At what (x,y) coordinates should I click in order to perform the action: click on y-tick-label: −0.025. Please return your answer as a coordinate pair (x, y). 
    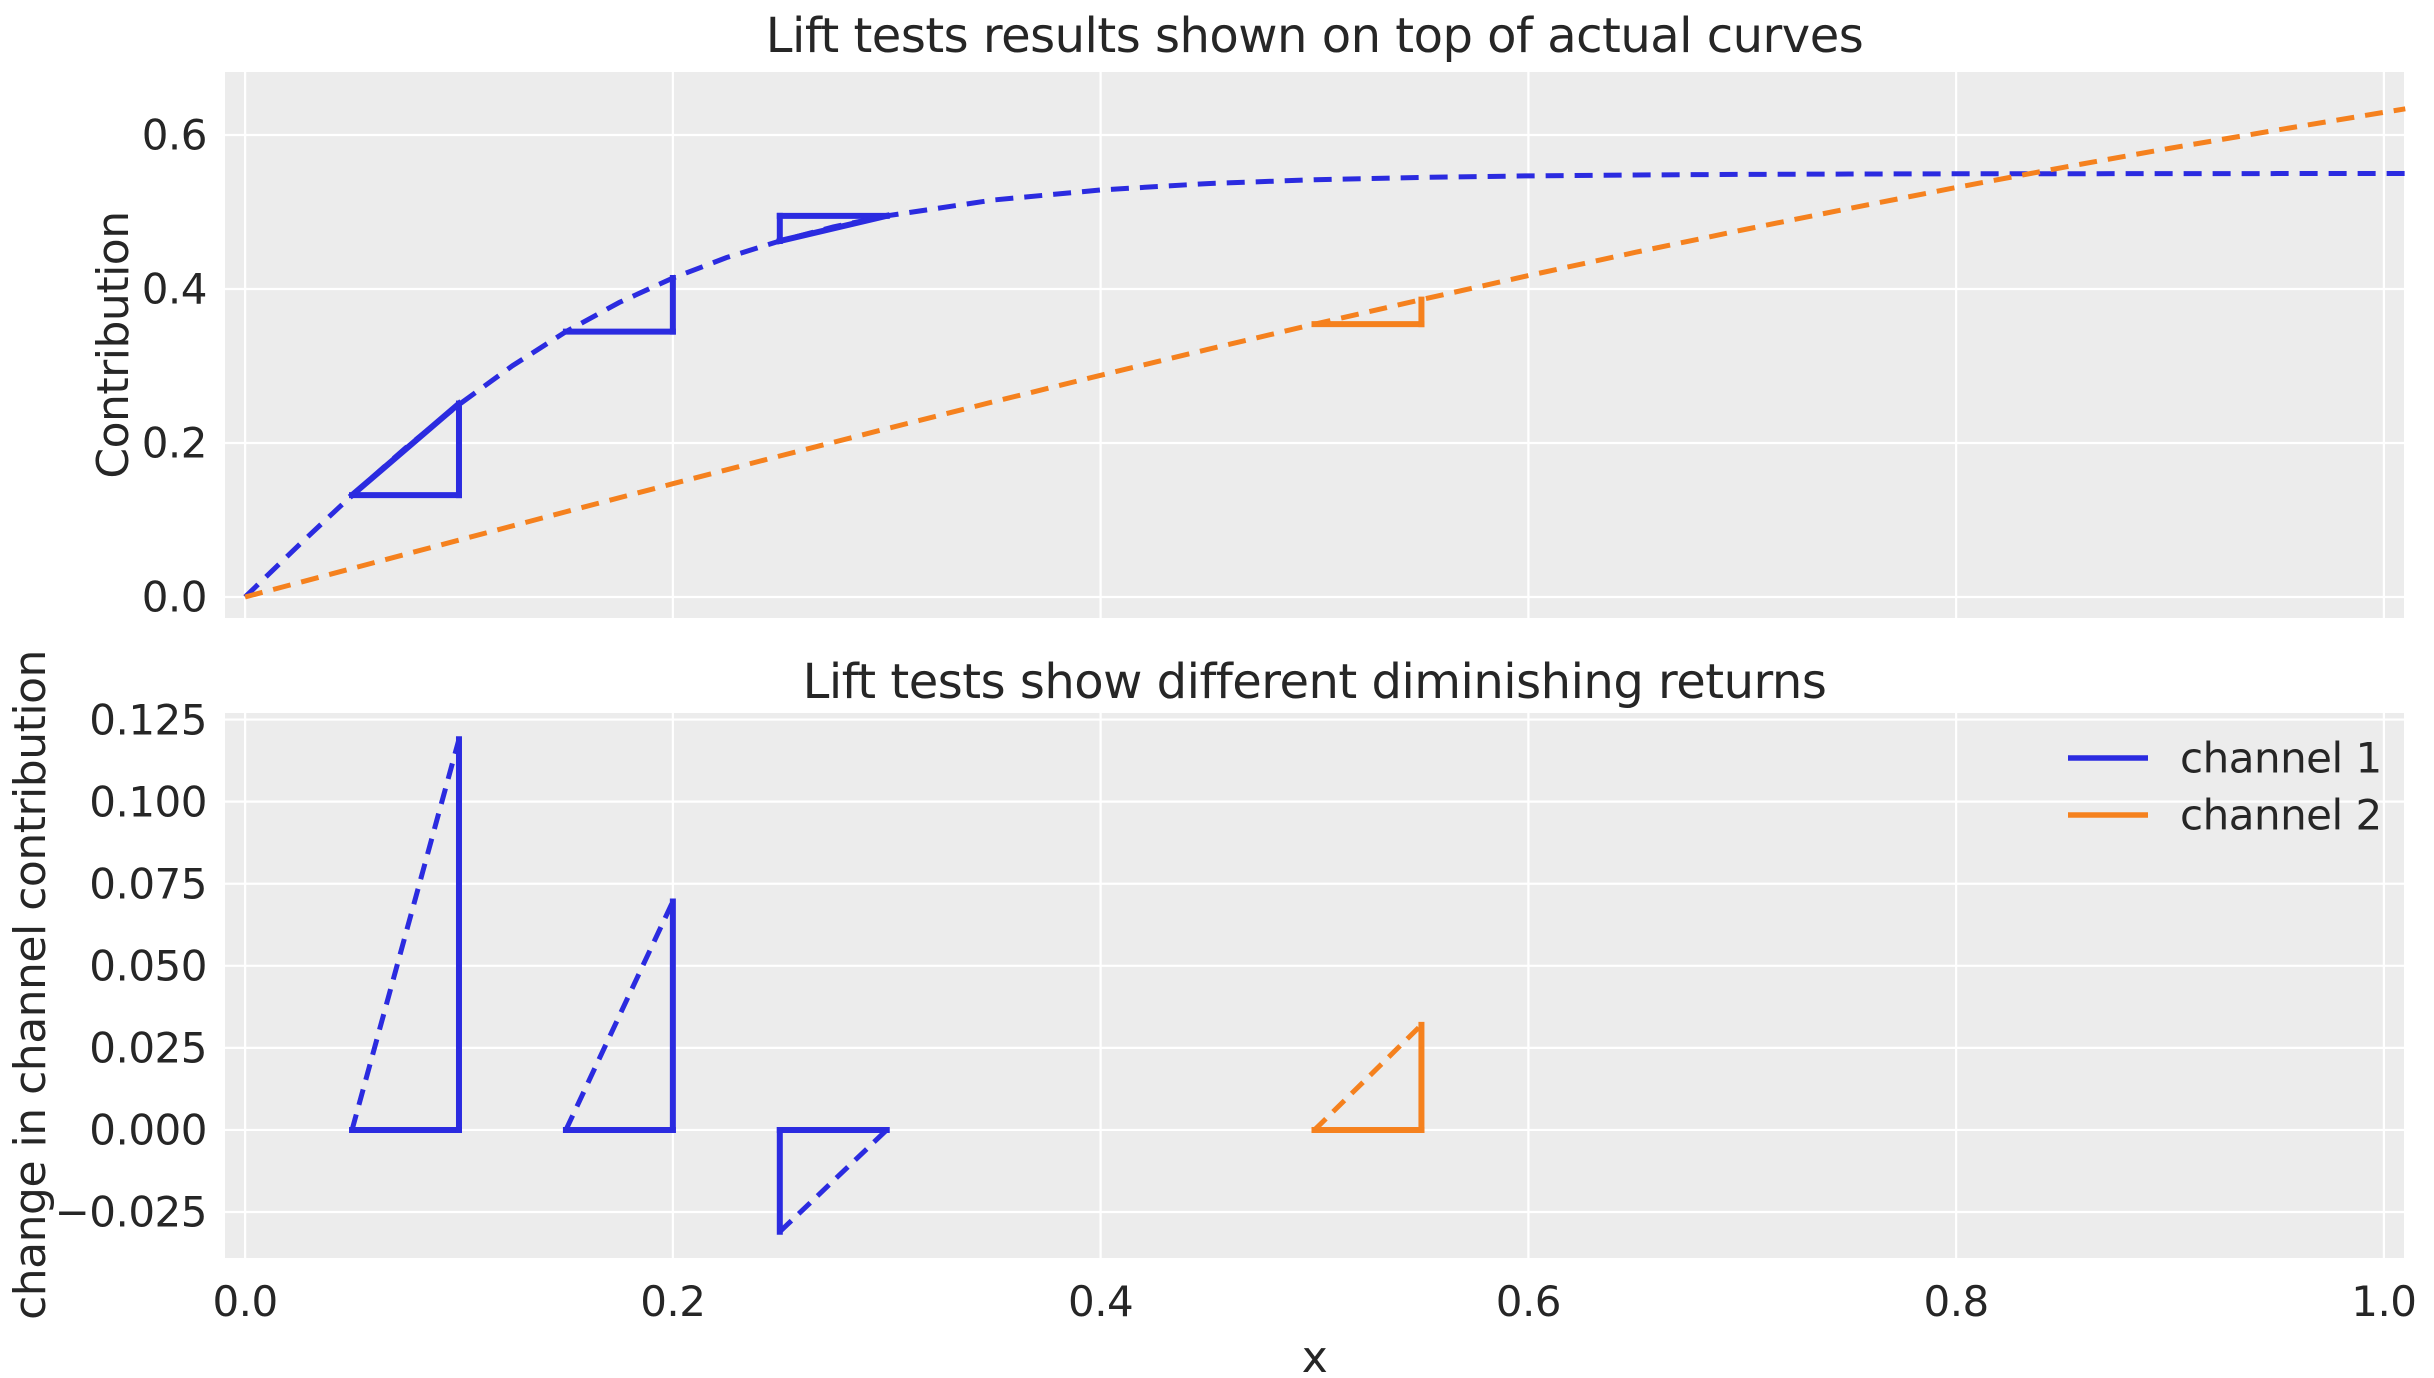
    Looking at the image, I should click on (131, 1212).